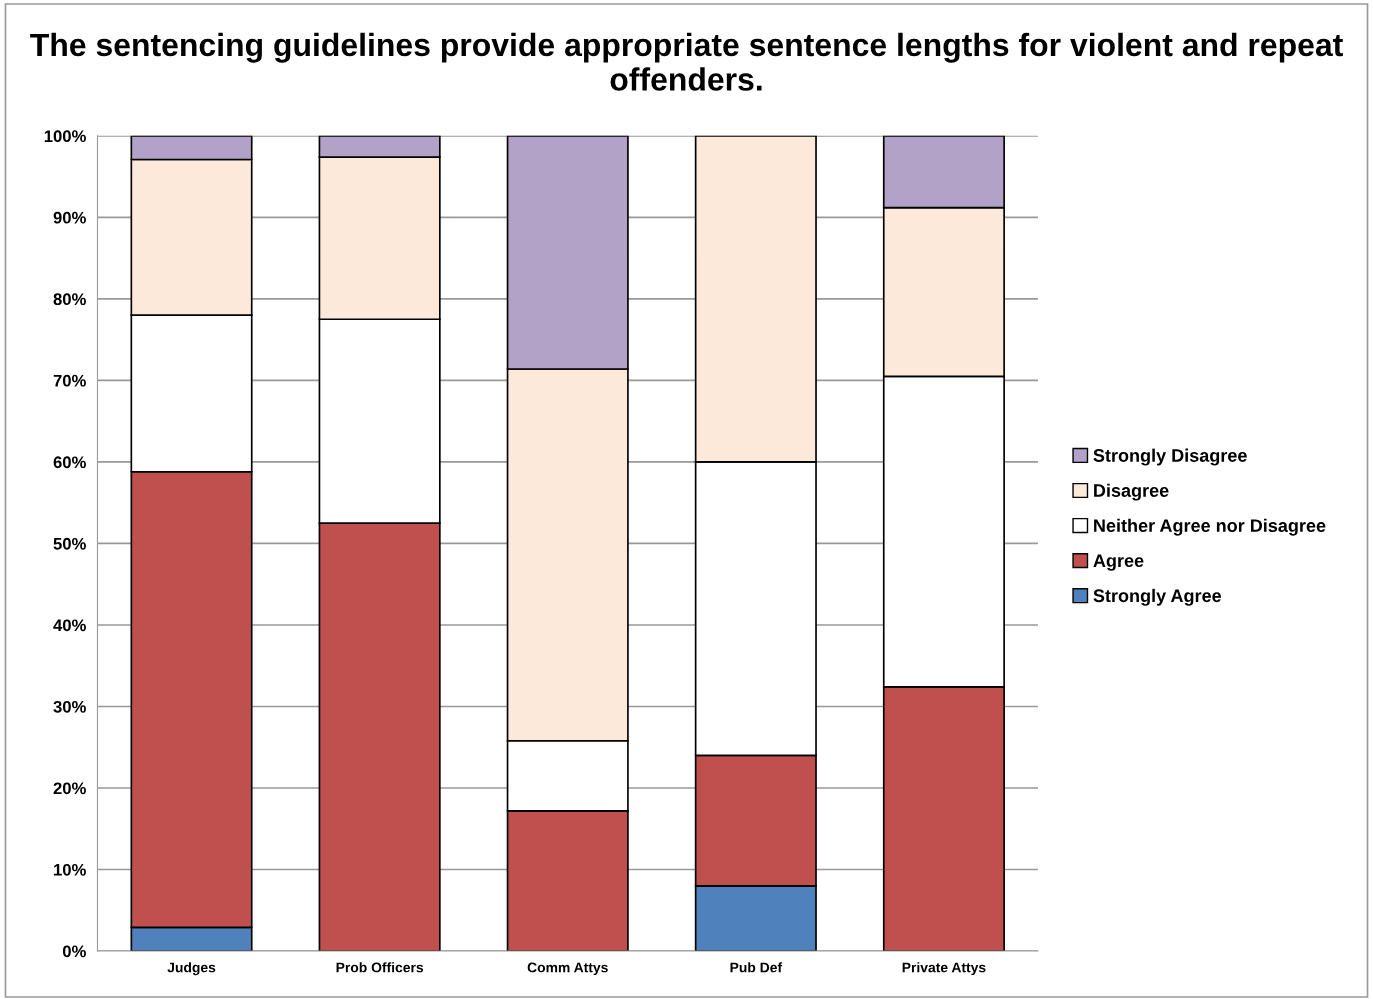 This screenshot has width=1373, height=999. I want to click on y-tick-label: 70%, so click(69, 380).